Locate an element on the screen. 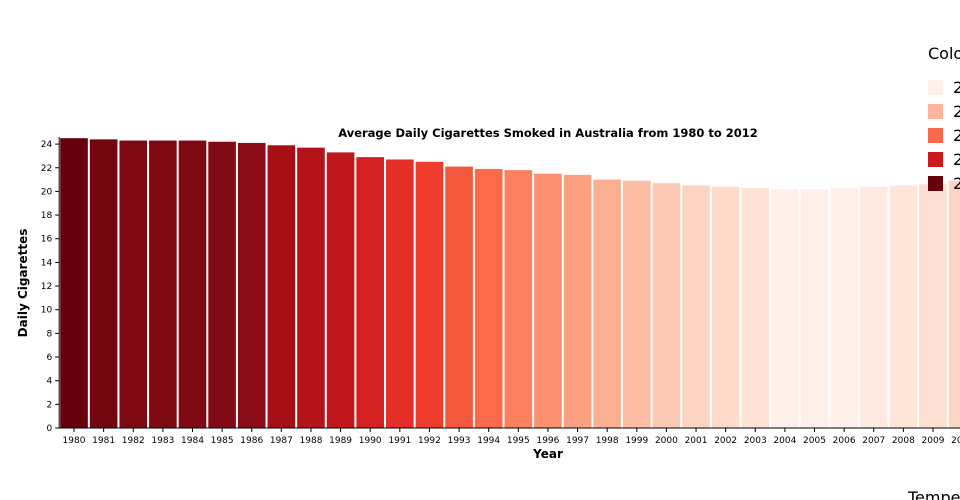 This screenshot has height=500, width=960. x-tick-label: 1986 is located at coordinates (251, 441).